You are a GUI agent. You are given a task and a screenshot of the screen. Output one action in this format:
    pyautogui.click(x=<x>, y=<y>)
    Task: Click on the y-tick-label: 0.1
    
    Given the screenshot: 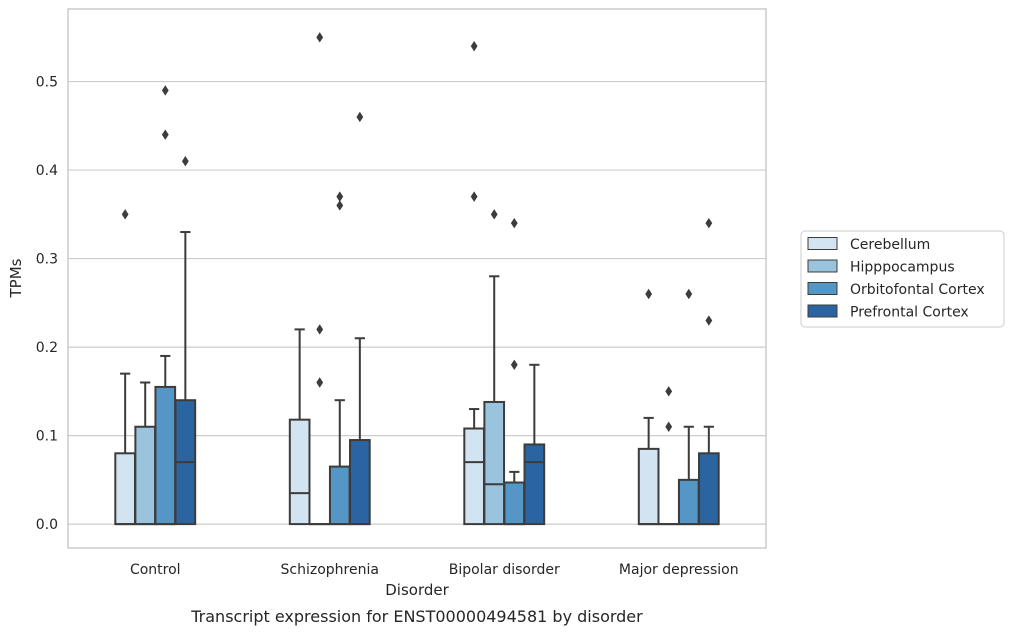 What is the action you would take?
    pyautogui.click(x=47, y=437)
    